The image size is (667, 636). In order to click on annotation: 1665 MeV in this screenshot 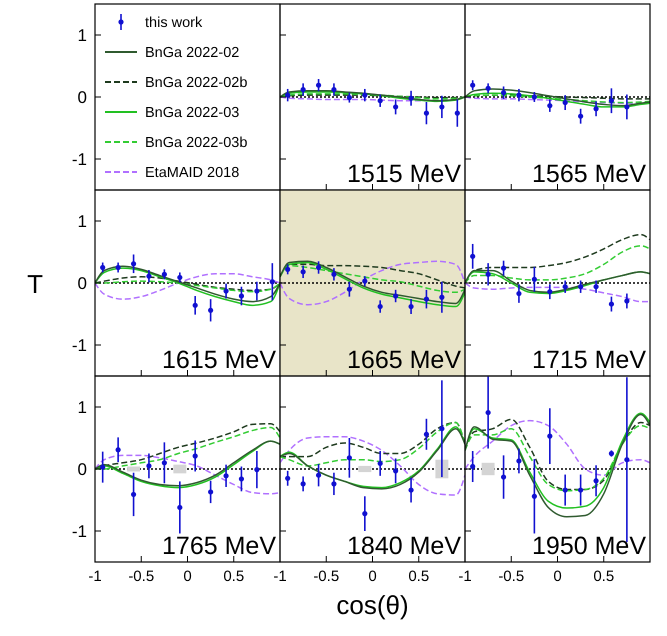, I will do `click(404, 360)`.